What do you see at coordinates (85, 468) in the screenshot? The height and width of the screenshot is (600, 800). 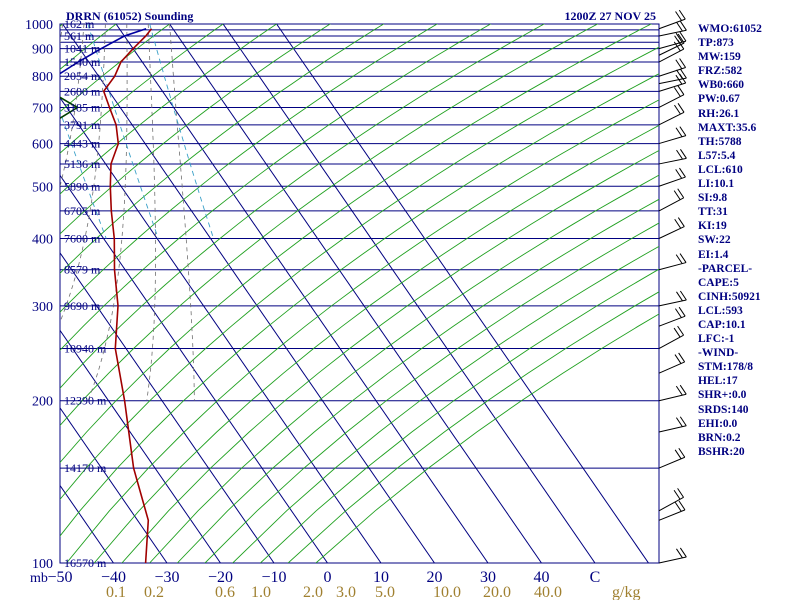 I see `height-label: 14170 m` at bounding box center [85, 468].